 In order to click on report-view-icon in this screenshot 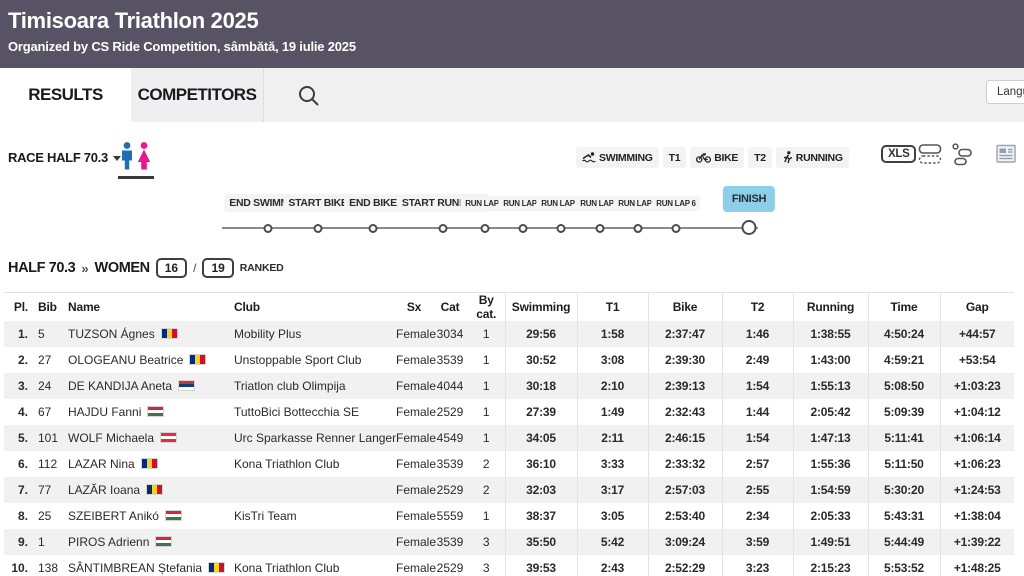, I will do `click(1006, 156)`.